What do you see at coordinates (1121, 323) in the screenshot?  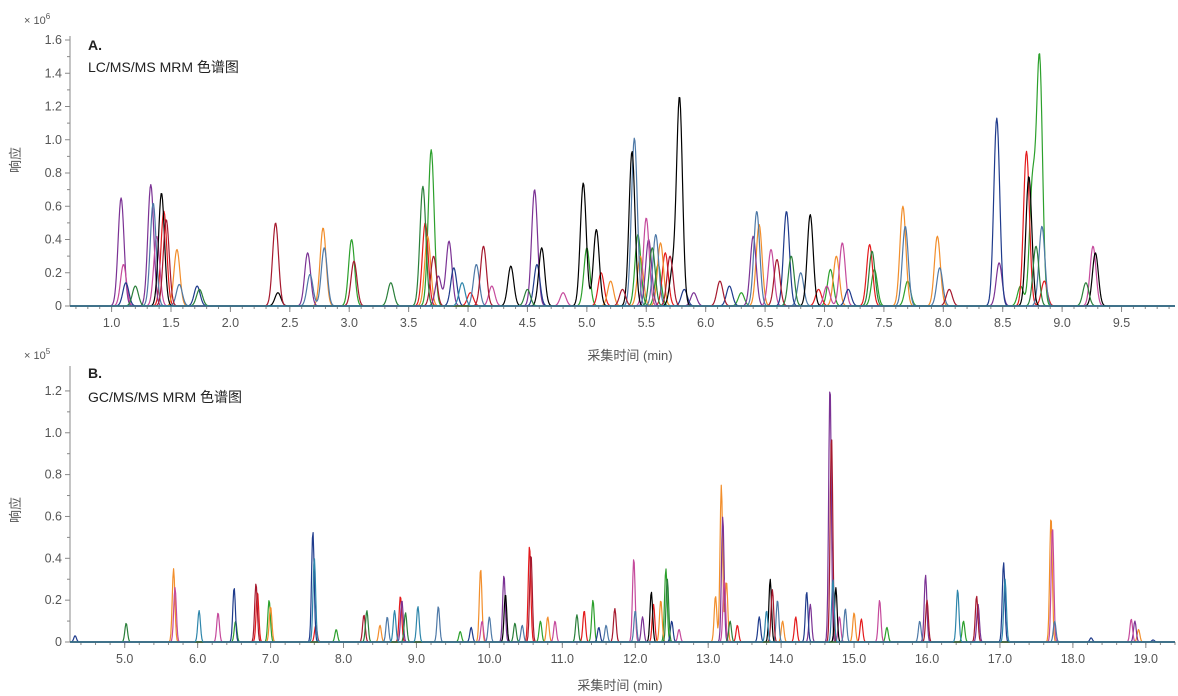 I see `x-tick-label: 9.5` at bounding box center [1121, 323].